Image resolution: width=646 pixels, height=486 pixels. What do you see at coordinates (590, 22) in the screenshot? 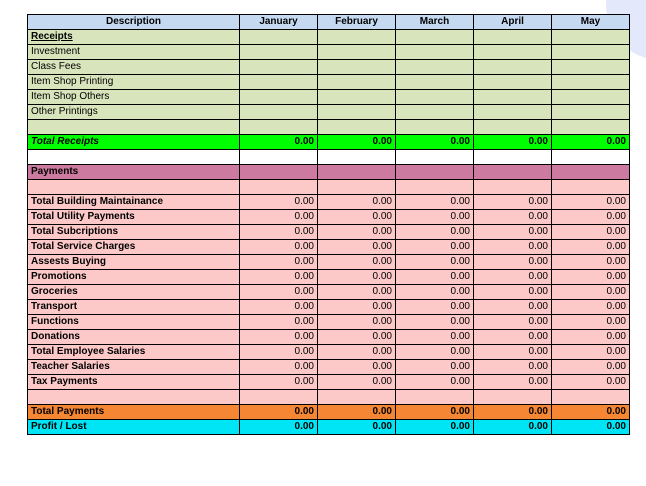
I see `column-header-month: May` at bounding box center [590, 22].